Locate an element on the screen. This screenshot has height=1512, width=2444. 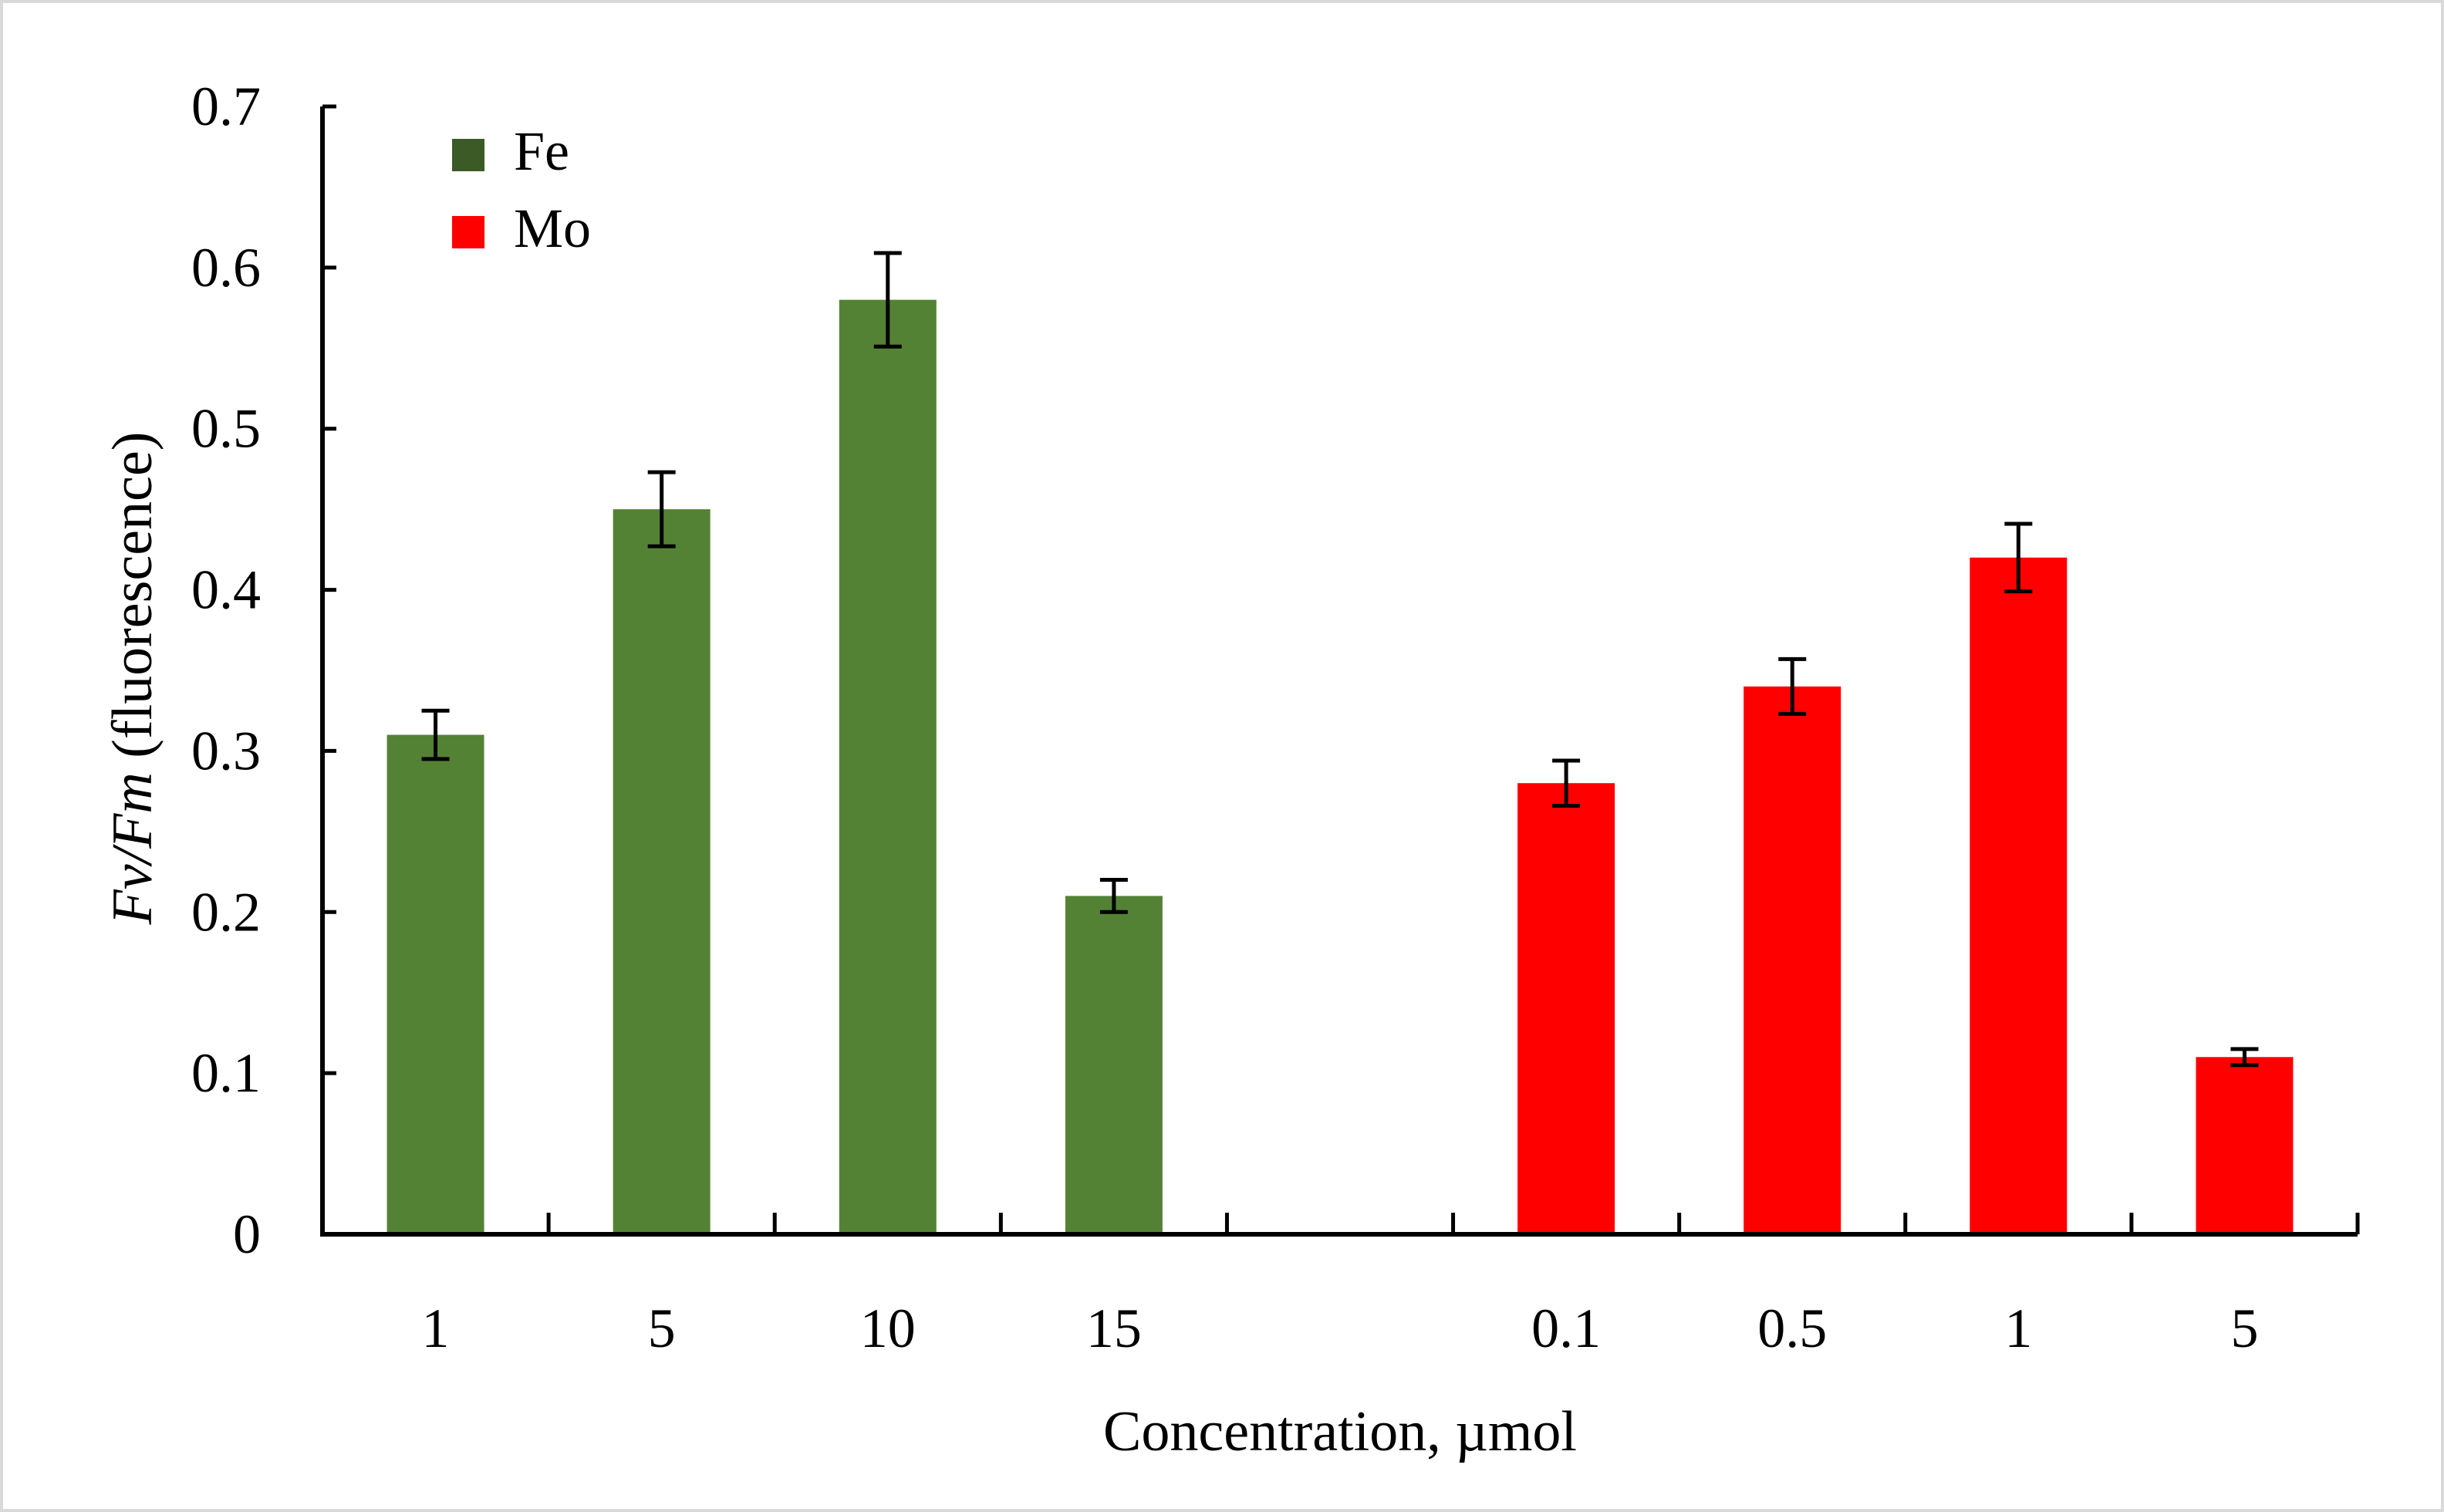
y-axis-title-italic: Fv/Fm is located at coordinates (132, 848).